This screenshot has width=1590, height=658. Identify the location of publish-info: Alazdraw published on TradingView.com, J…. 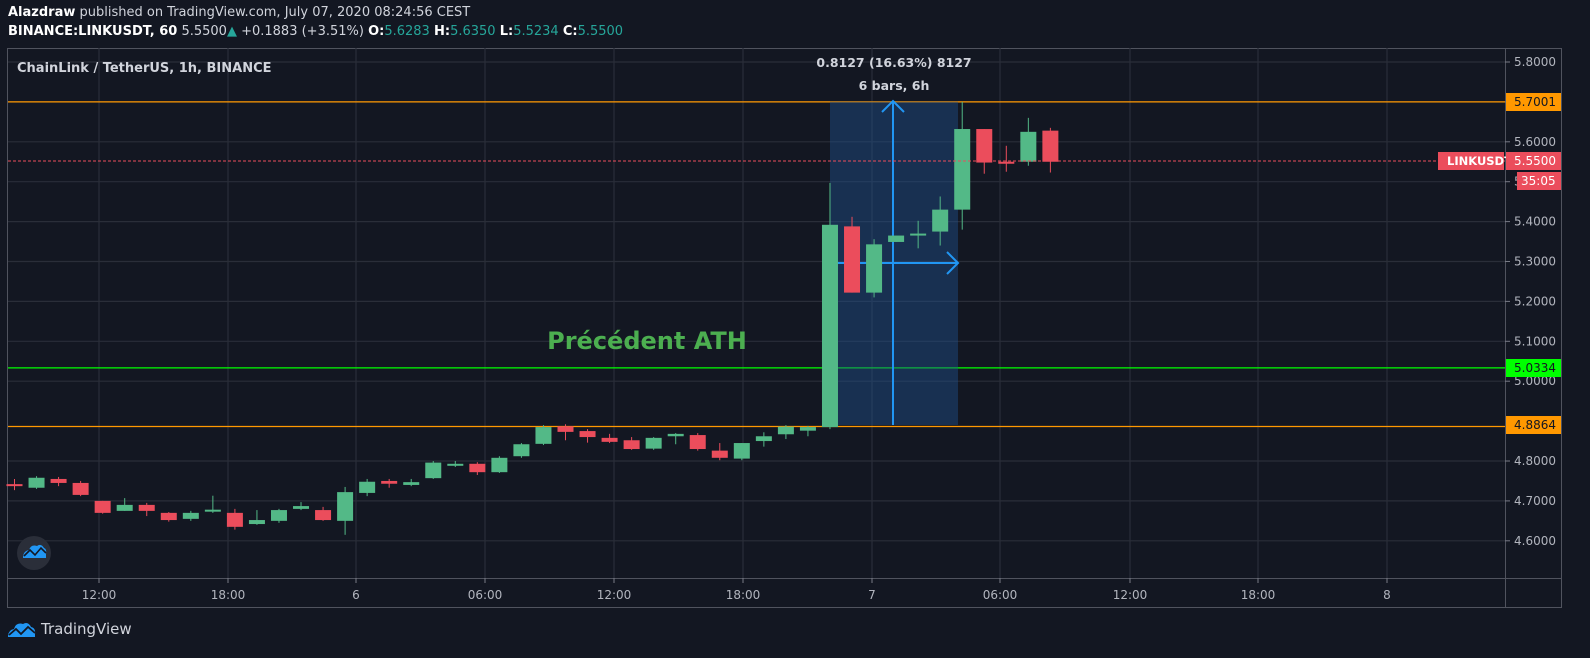
(239, 12).